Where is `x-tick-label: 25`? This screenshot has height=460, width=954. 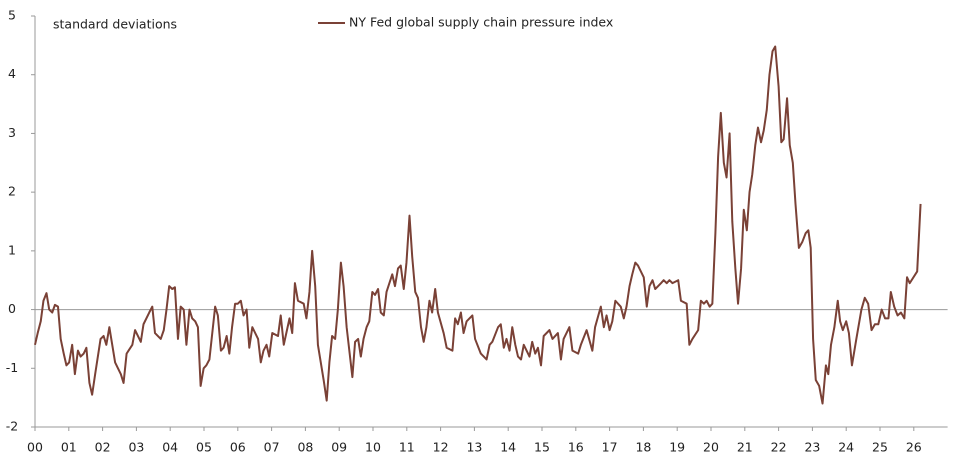
x-tick-label: 25 is located at coordinates (880, 447).